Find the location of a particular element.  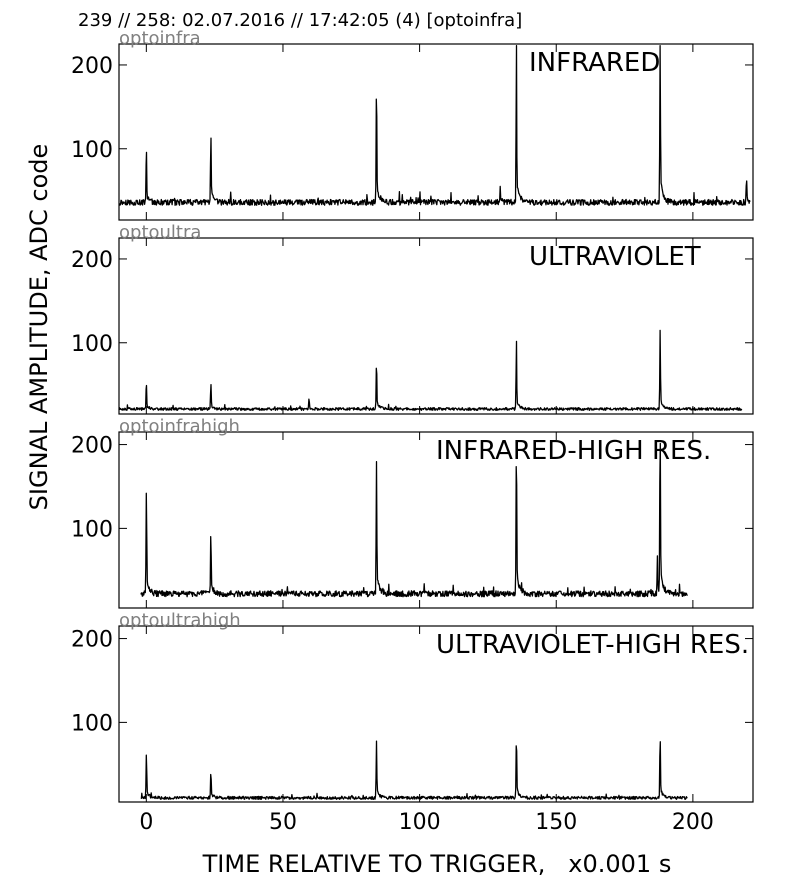

panel-tag: optoinfrahigh is located at coordinates (179, 426).